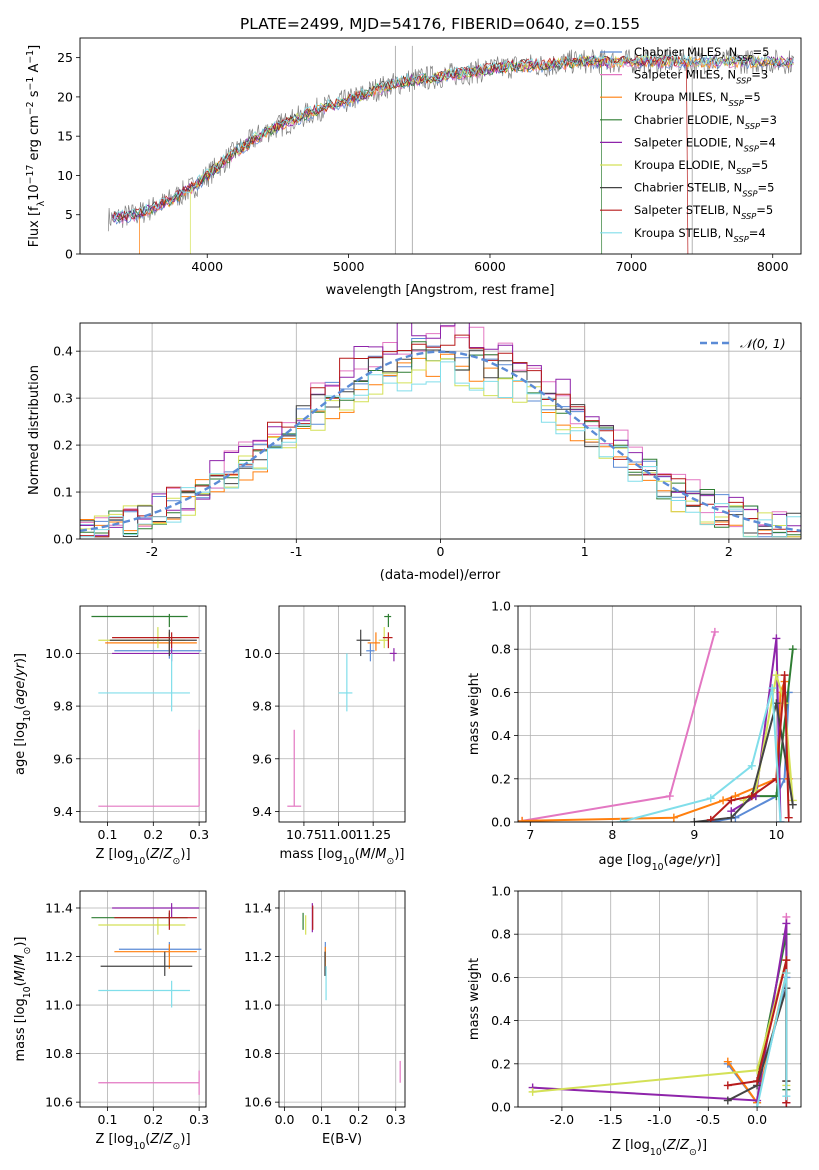 The width and height of the screenshot is (819, 1170). What do you see at coordinates (659, 1148) in the screenshot?
I see `x-axis-label: Z [log10(Z/Z⊙)]` at bounding box center [659, 1148].